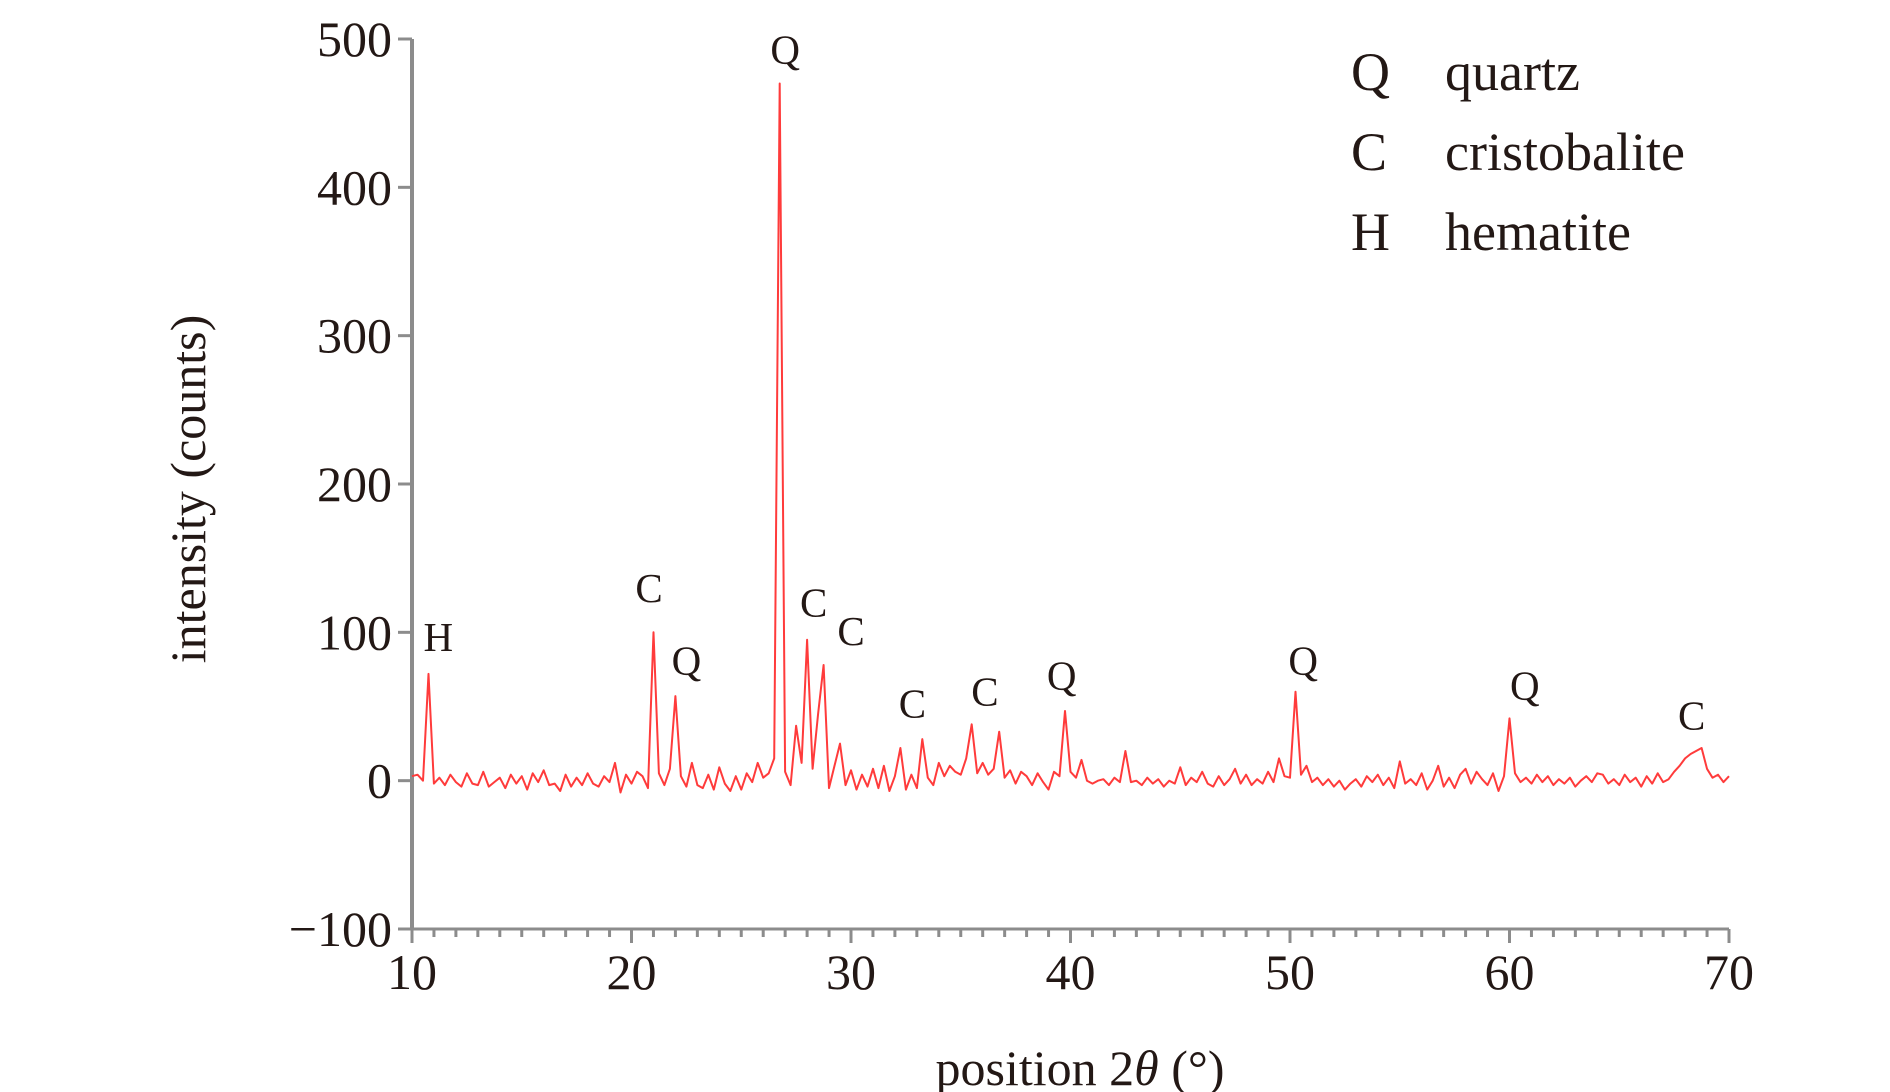 The width and height of the screenshot is (1890, 1092). Describe the element at coordinates (379, 781) in the screenshot. I see `y-tick-label: 0` at that location.